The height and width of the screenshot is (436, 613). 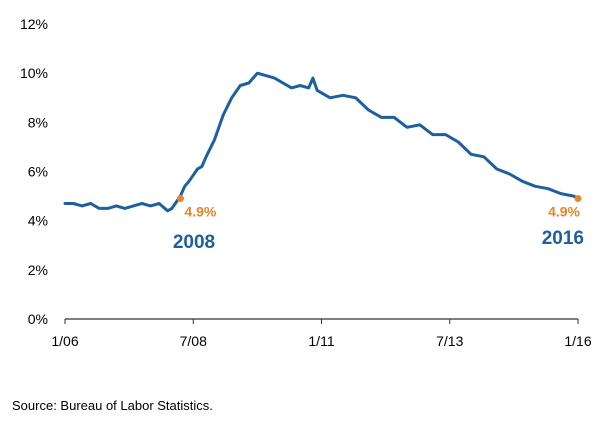 What do you see at coordinates (34, 24) in the screenshot?
I see `y-tick-label: 12%` at bounding box center [34, 24].